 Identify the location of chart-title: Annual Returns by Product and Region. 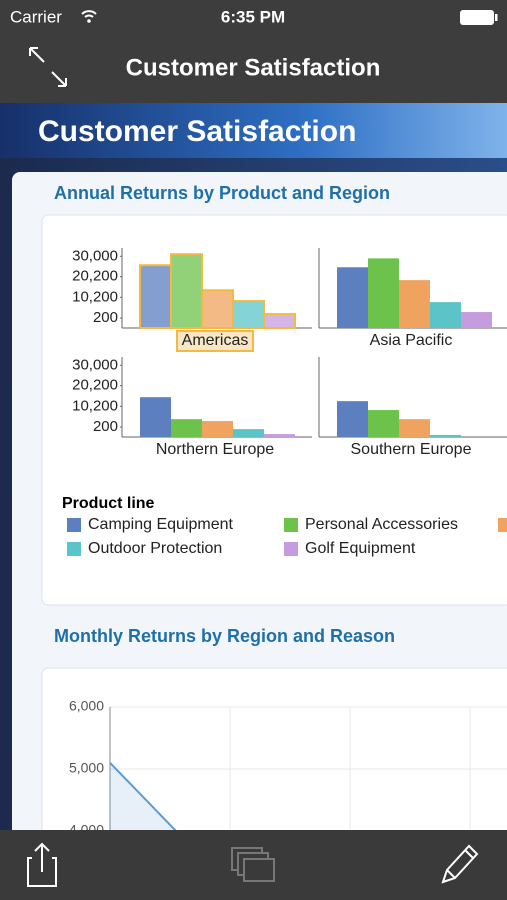
(222, 193).